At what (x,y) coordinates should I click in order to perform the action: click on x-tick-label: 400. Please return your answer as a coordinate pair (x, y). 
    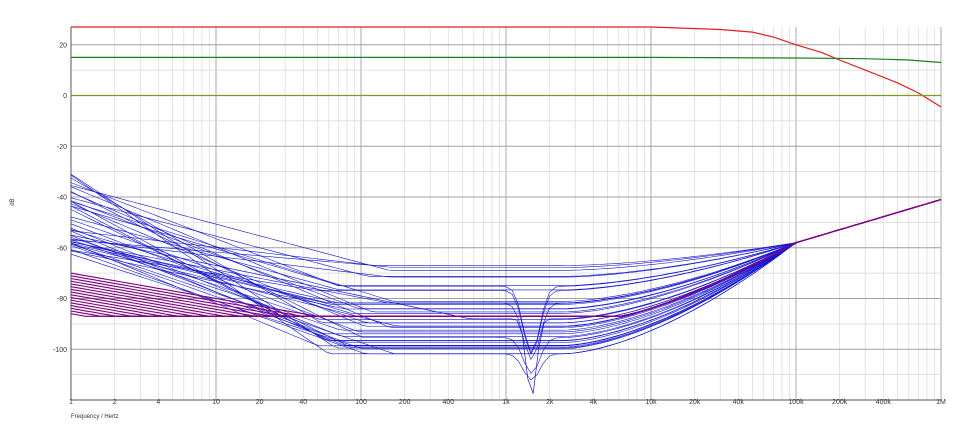
    Looking at the image, I should click on (448, 402).